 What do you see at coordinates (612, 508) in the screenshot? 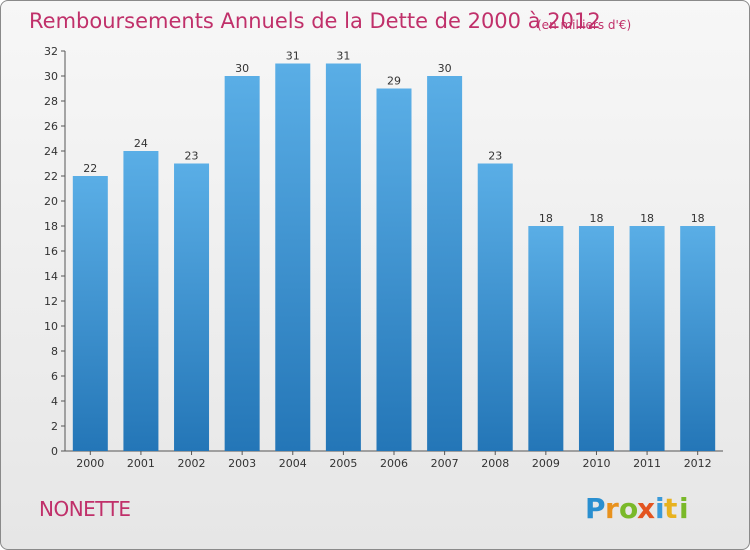
I see `svg-text: r` at bounding box center [612, 508].